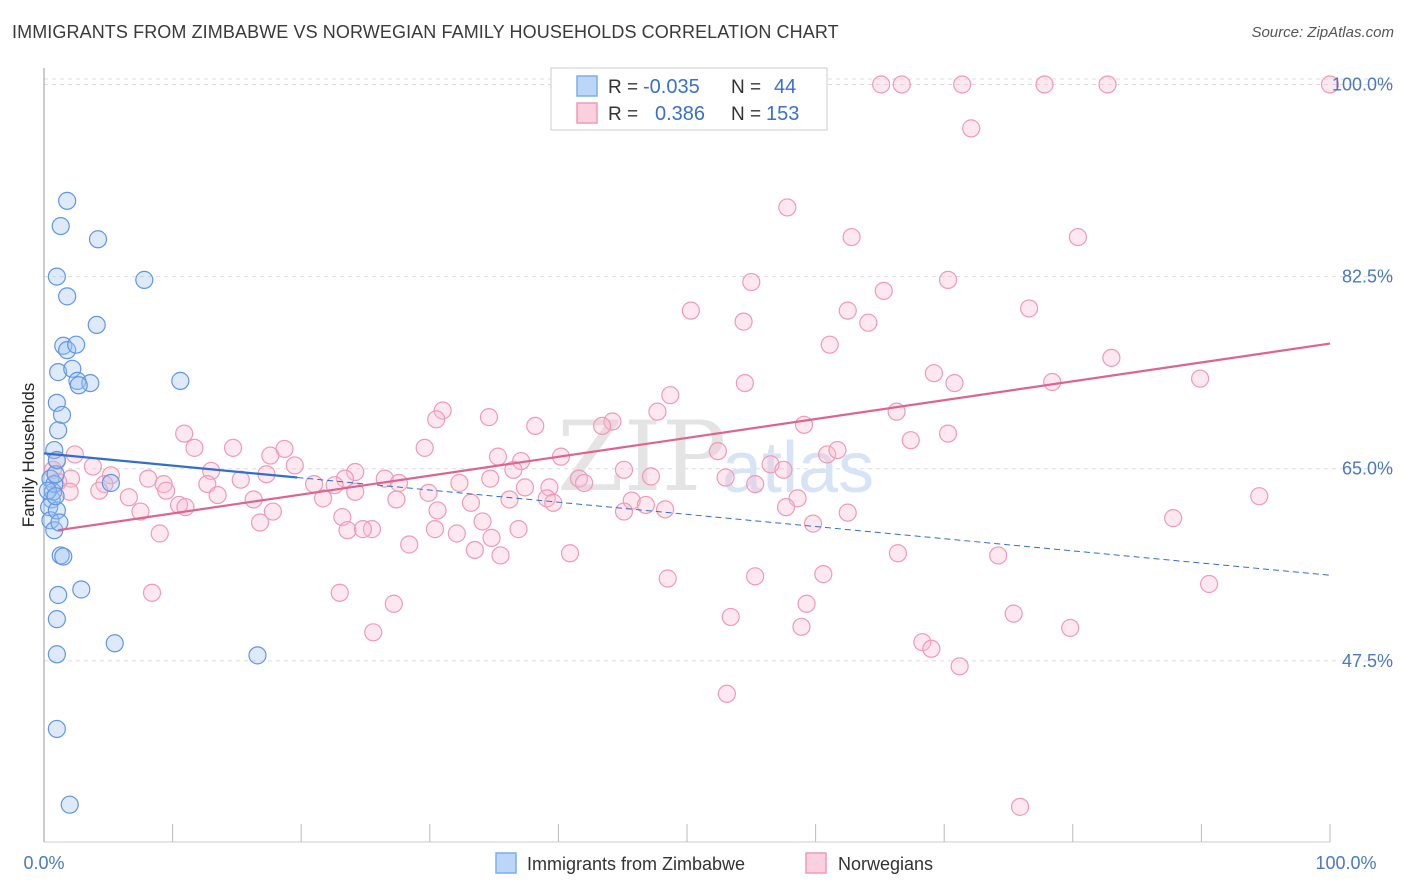  What do you see at coordinates (641, 457) in the screenshot?
I see `watermark-zip: ZIP` at bounding box center [641, 457].